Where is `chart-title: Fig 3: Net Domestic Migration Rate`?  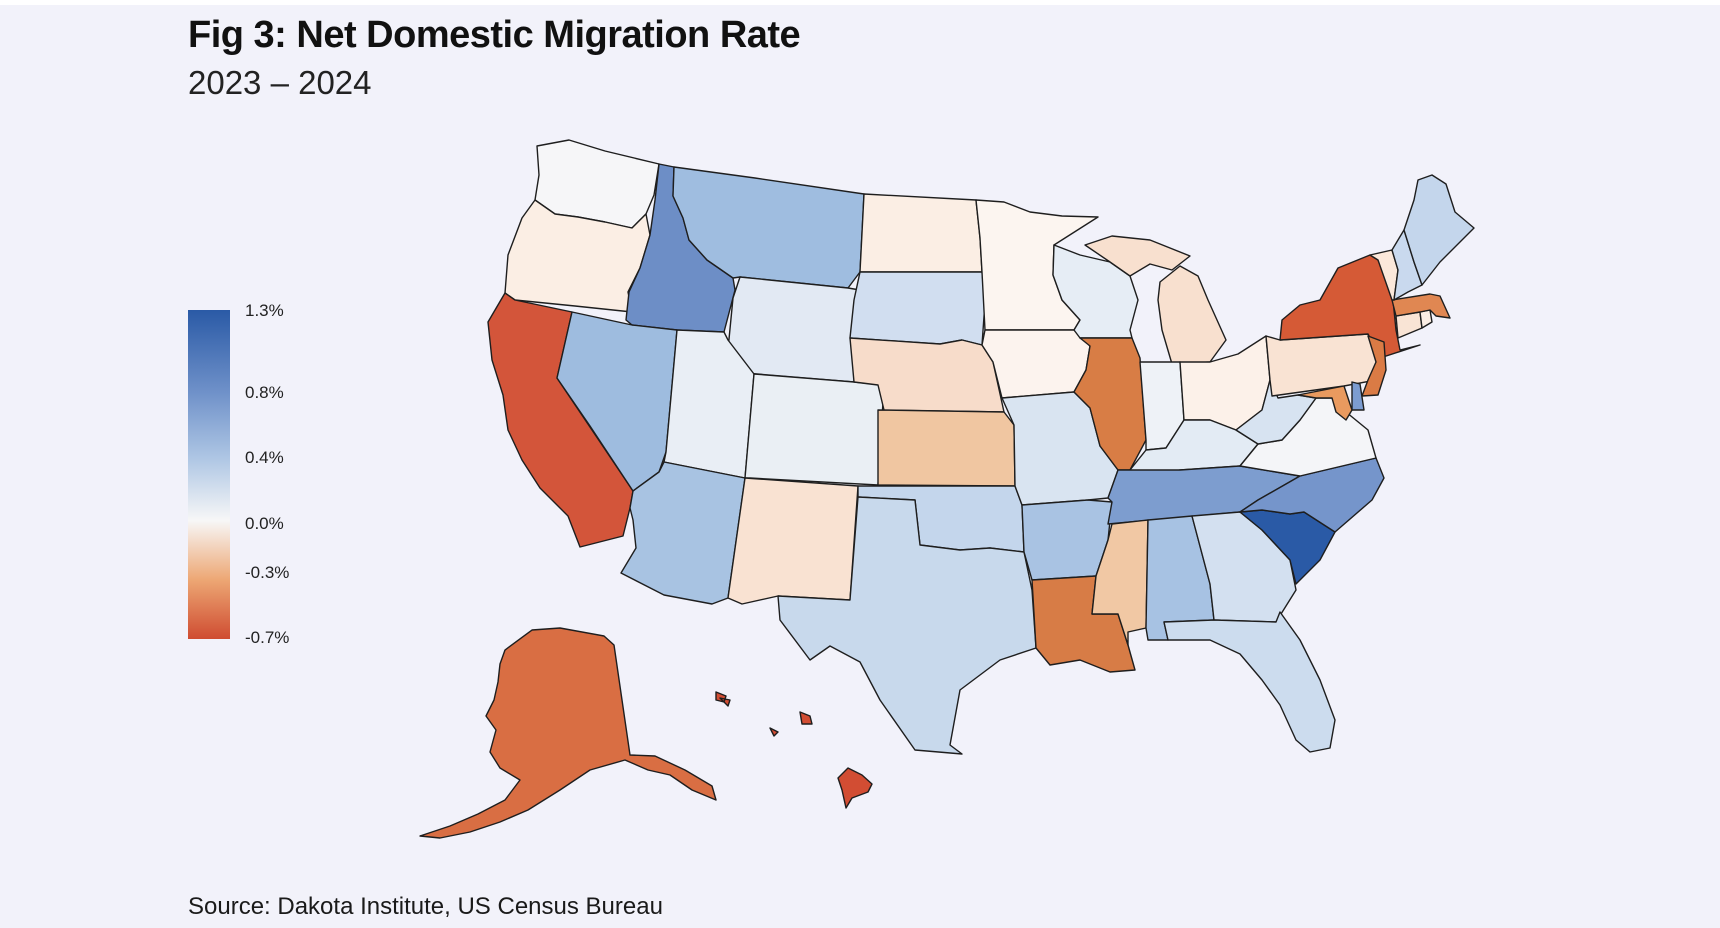
chart-title: Fig 3: Net Domestic Migration Rate is located at coordinates (494, 35).